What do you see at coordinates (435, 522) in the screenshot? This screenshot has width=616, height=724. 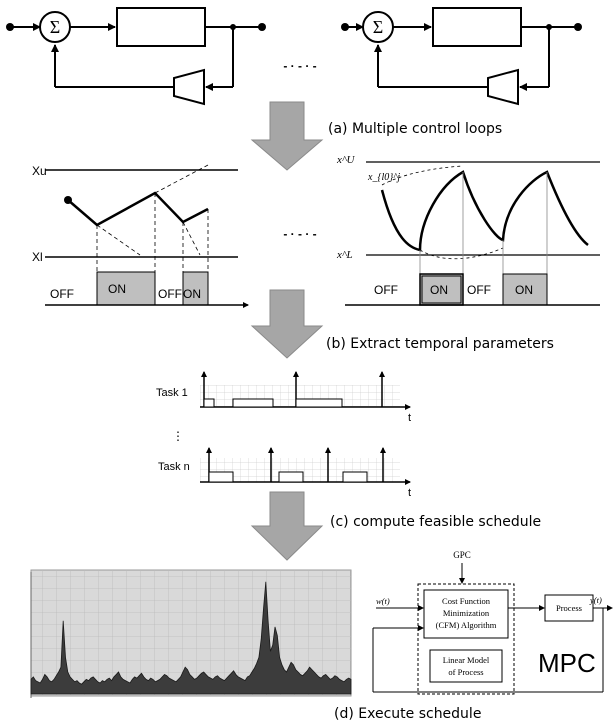 I see `caption-c: (c) compute feasible schedule` at bounding box center [435, 522].